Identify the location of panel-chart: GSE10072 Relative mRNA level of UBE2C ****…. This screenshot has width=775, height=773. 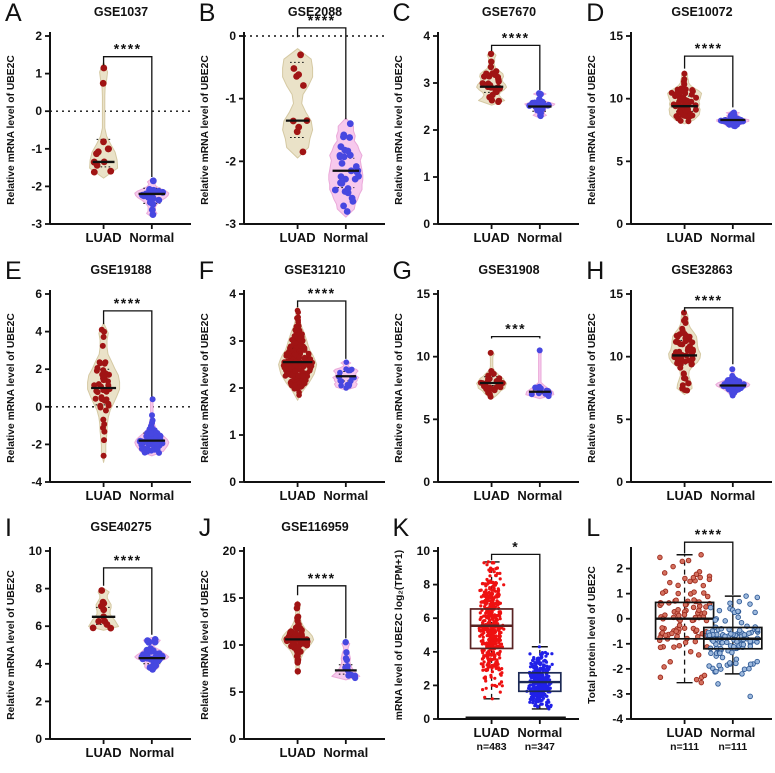
(680, 125).